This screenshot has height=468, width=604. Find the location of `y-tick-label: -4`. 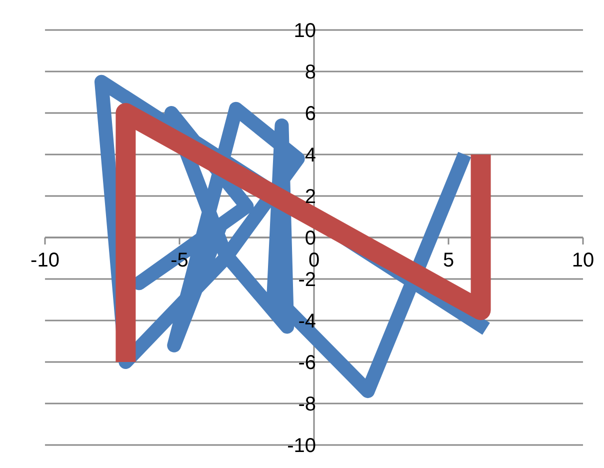

y-tick-label: -4 is located at coordinates (307, 321).